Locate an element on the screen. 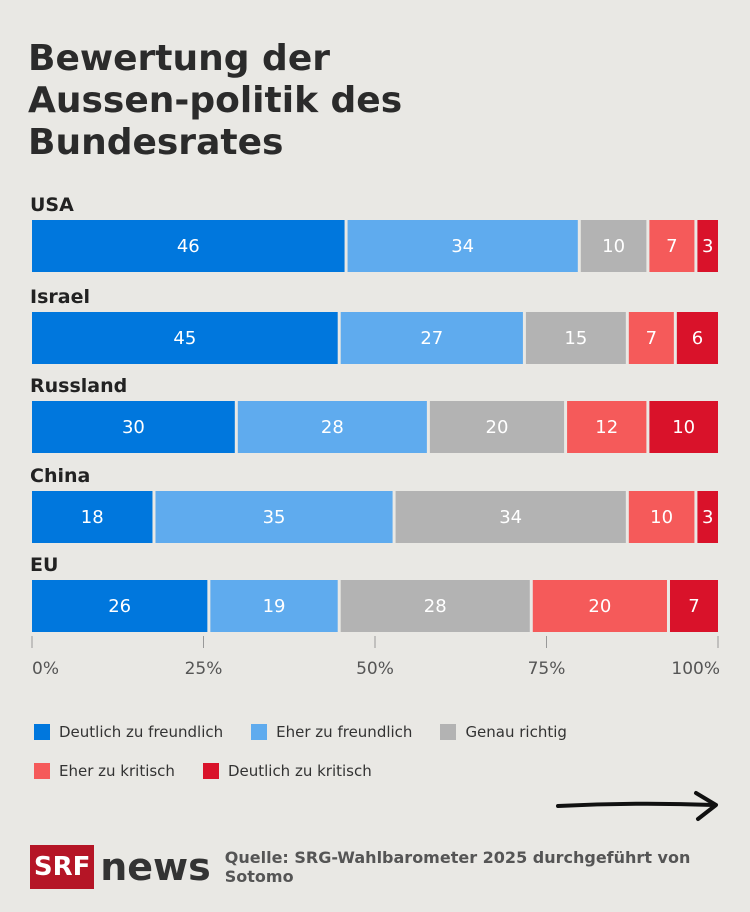  legend-label: Deutlich zu kritisch is located at coordinates (299, 770).